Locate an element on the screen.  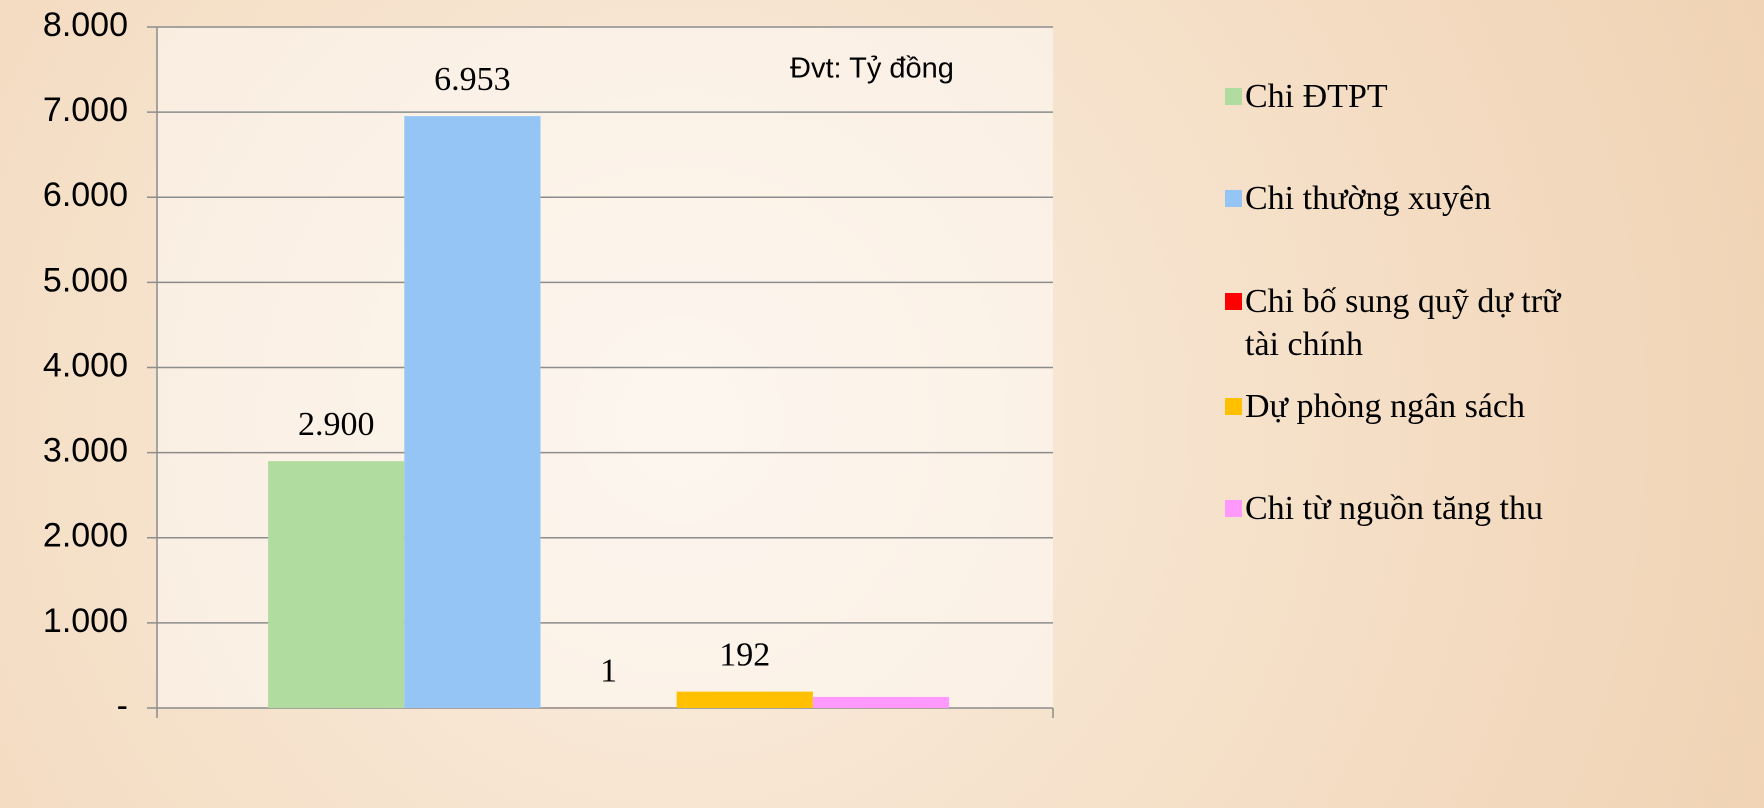
legend-item: Chi thường xuyên is located at coordinates (1397, 198).